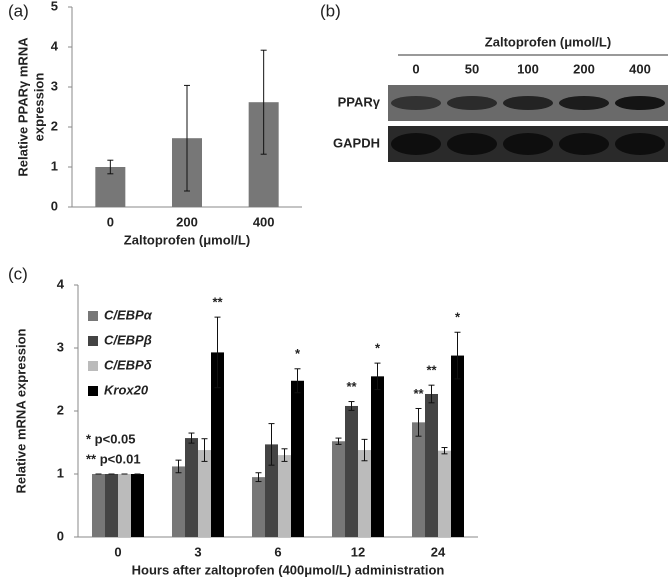  Describe the element at coordinates (264, 221) in the screenshot. I see `x-tick-label: 400` at that location.